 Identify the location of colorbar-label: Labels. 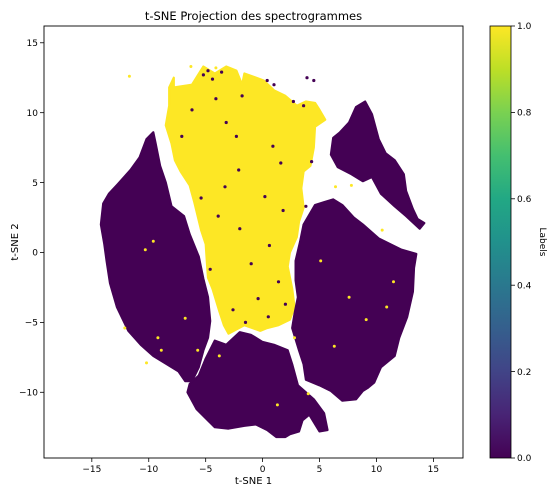
(542, 242).